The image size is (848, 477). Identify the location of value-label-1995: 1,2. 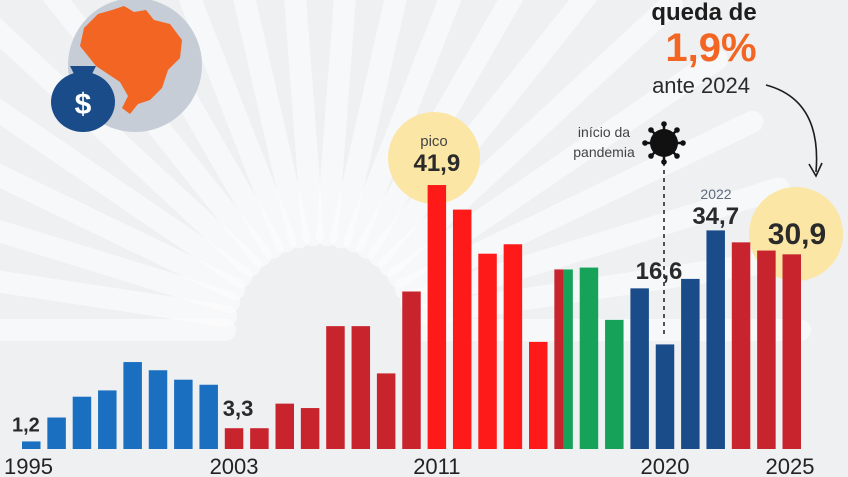
(26, 425).